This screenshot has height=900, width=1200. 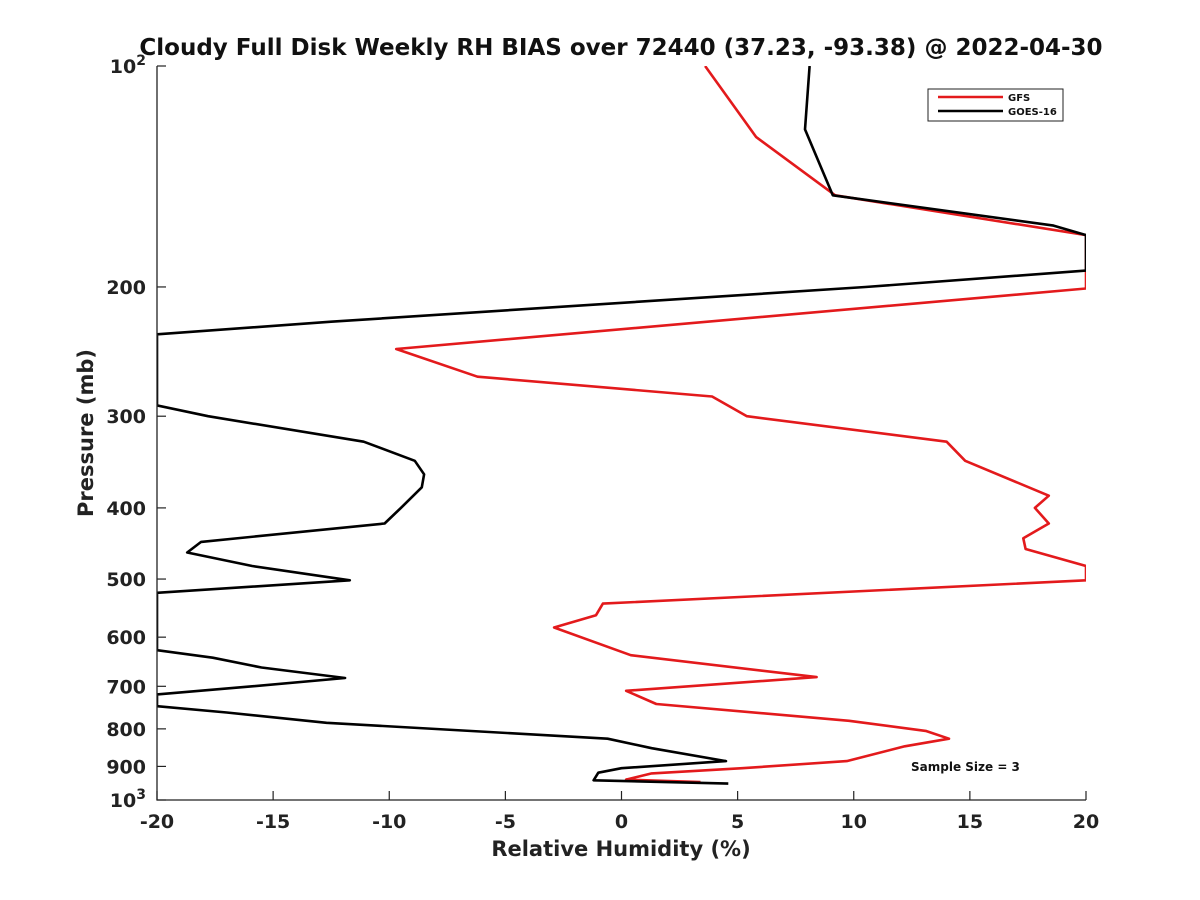 I want to click on x-axis: -20 -15 -10 -5 0 5 10 15 20, so click(x=619, y=812).